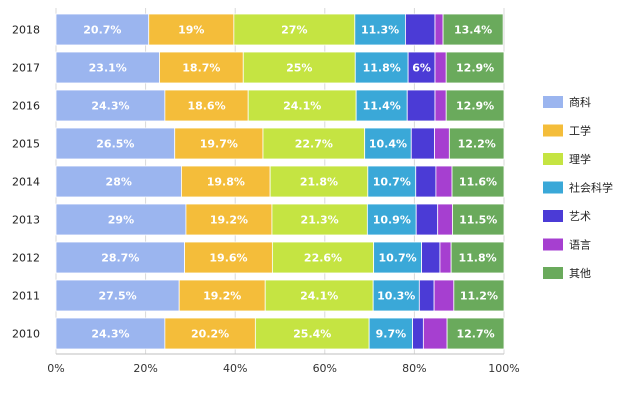 The height and width of the screenshot is (411, 624). What do you see at coordinates (421, 68) in the screenshot?
I see `bar-data-label: 6%` at bounding box center [421, 68].